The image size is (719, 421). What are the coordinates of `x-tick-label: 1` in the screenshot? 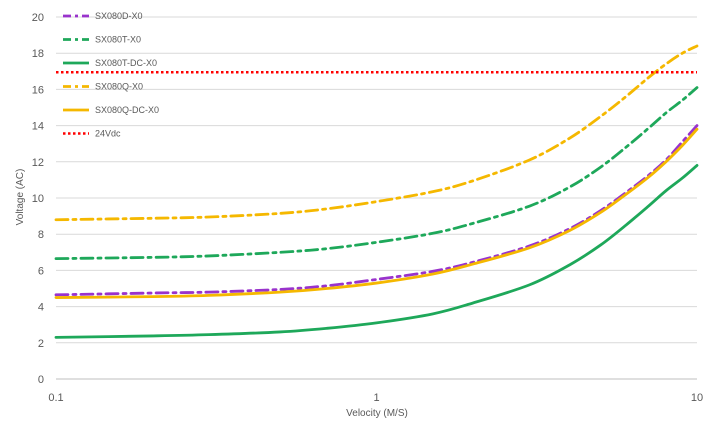 It's located at (376, 398).